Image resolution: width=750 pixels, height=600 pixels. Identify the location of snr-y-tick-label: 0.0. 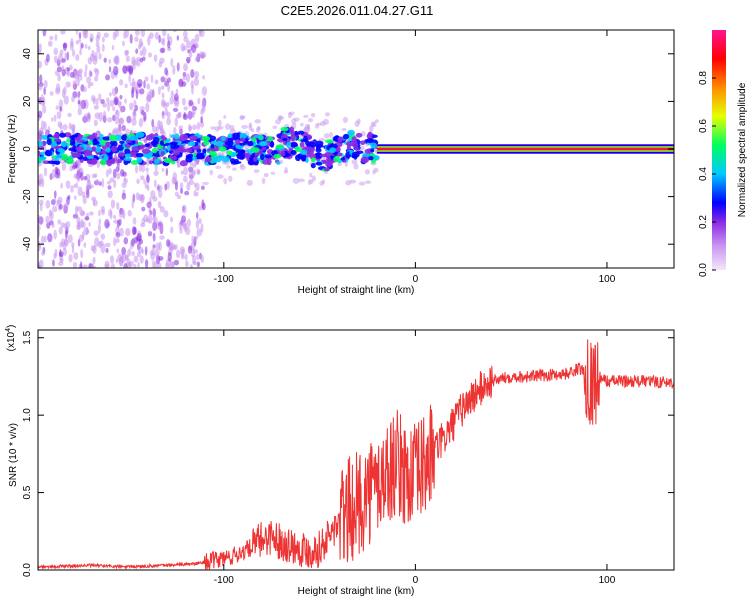
(27, 570).